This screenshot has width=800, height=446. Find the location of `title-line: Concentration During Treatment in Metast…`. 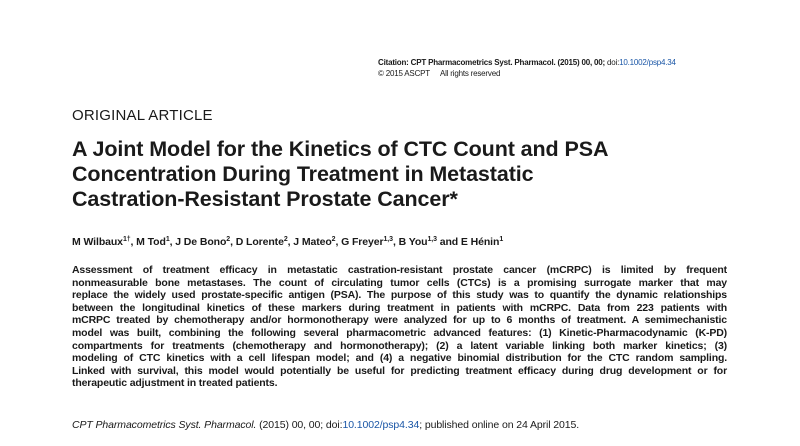

title-line: Concentration During Treatment in Metast… is located at coordinates (303, 174).